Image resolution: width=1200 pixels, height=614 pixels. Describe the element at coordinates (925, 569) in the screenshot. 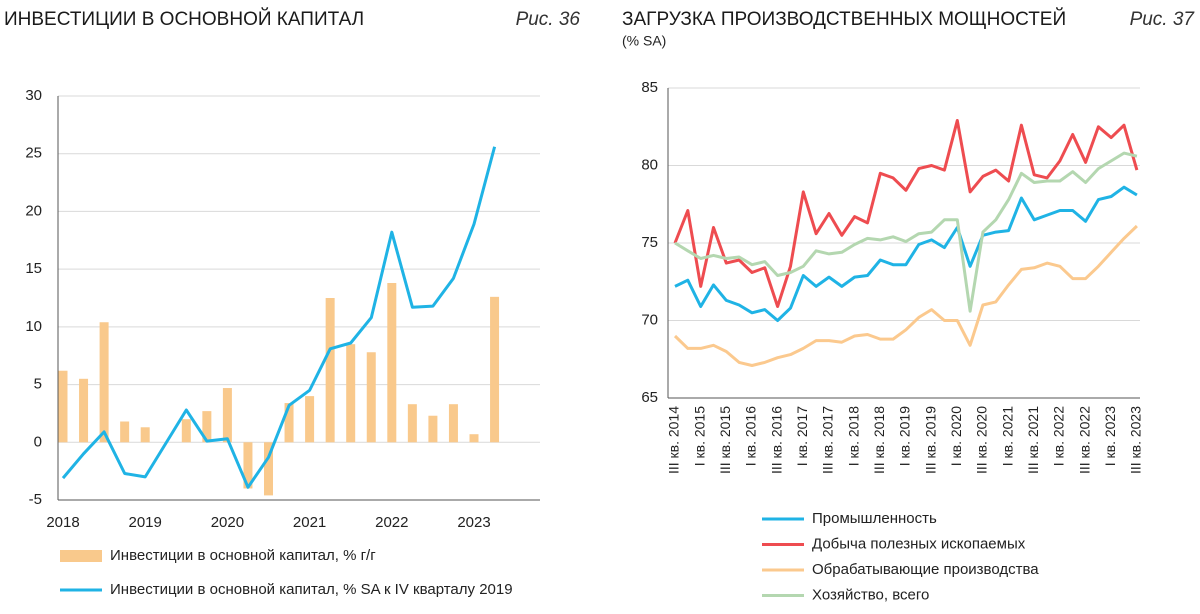

I see `legend-label: Обрабатывающие производства` at that location.